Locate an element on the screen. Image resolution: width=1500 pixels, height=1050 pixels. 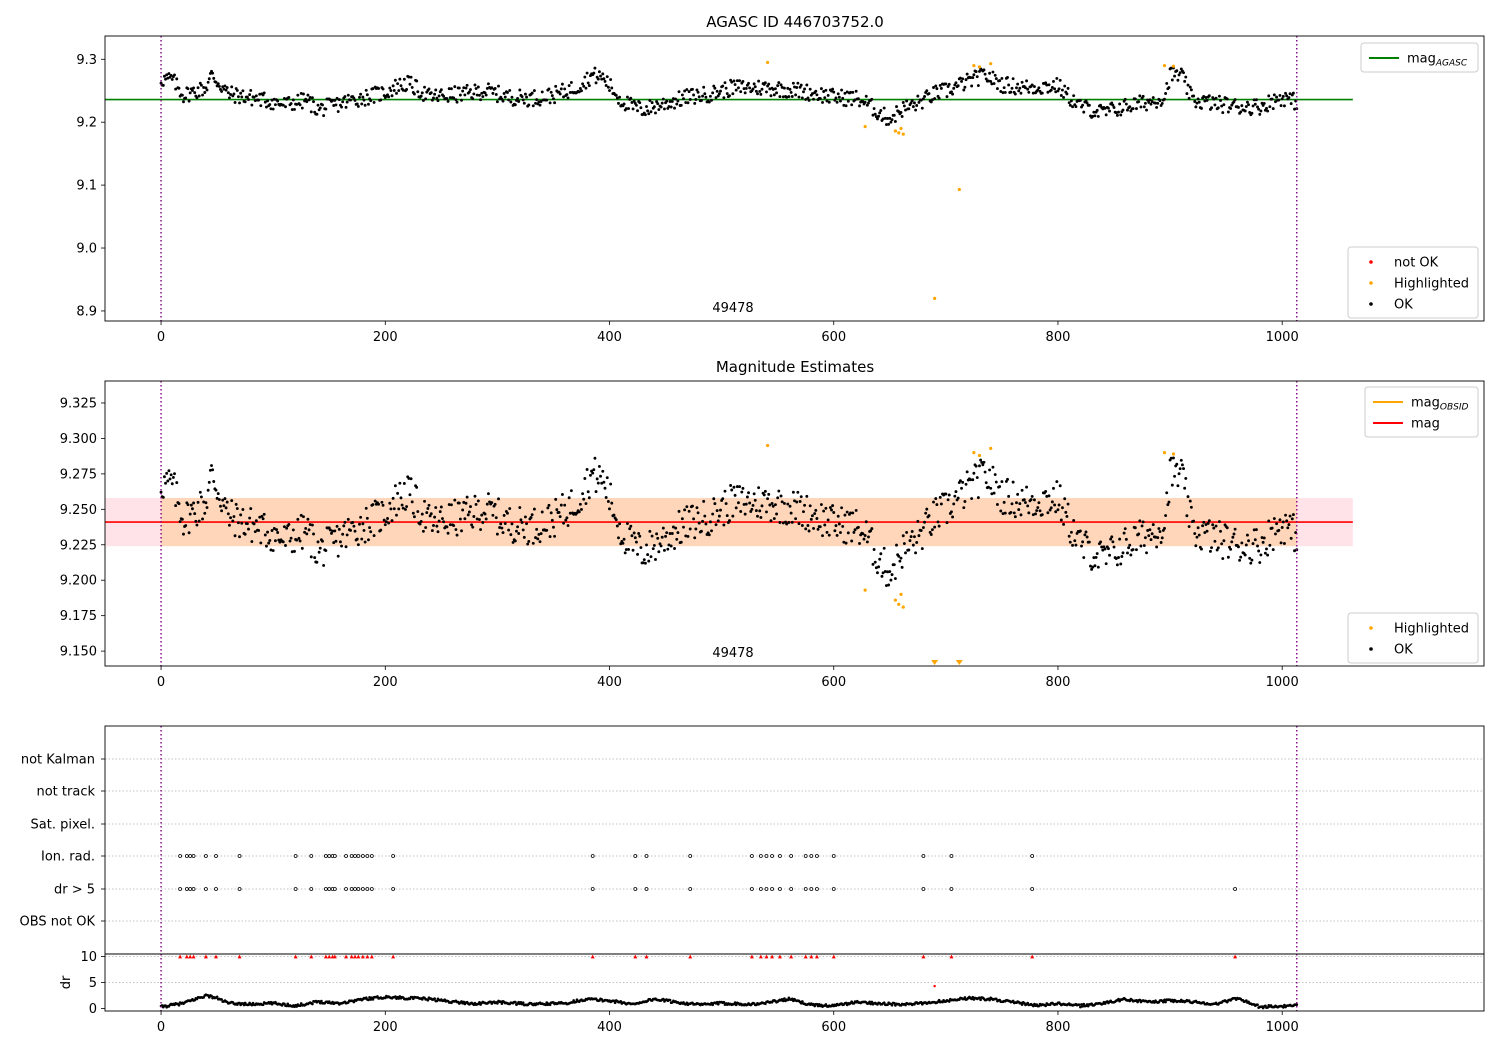
dr-capped-marker is located at coordinates (215, 956).